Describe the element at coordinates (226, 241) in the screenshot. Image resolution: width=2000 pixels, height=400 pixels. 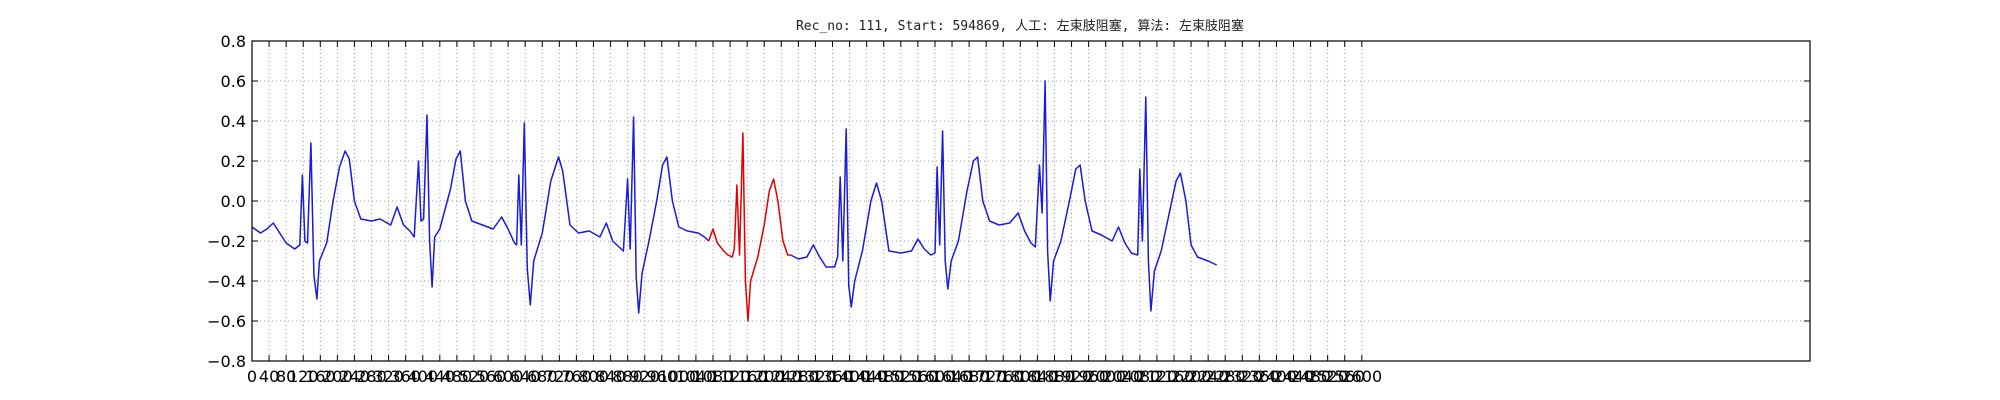
I see `y-tick-label: −0.2` at that location.